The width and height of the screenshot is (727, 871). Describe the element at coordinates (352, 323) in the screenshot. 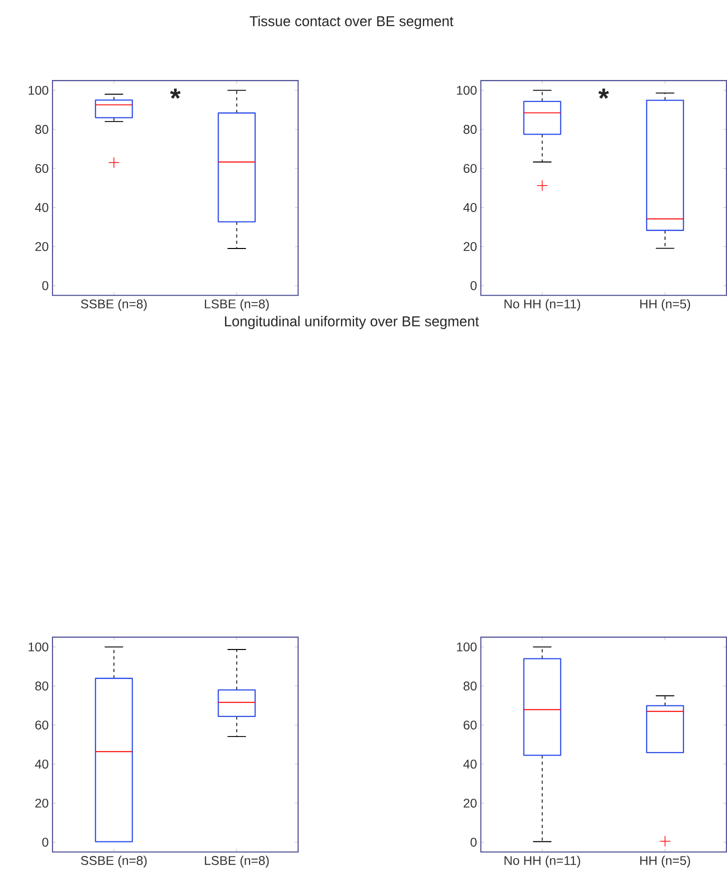

I see `text: Longitudinal uniformity over BE segment` at that location.